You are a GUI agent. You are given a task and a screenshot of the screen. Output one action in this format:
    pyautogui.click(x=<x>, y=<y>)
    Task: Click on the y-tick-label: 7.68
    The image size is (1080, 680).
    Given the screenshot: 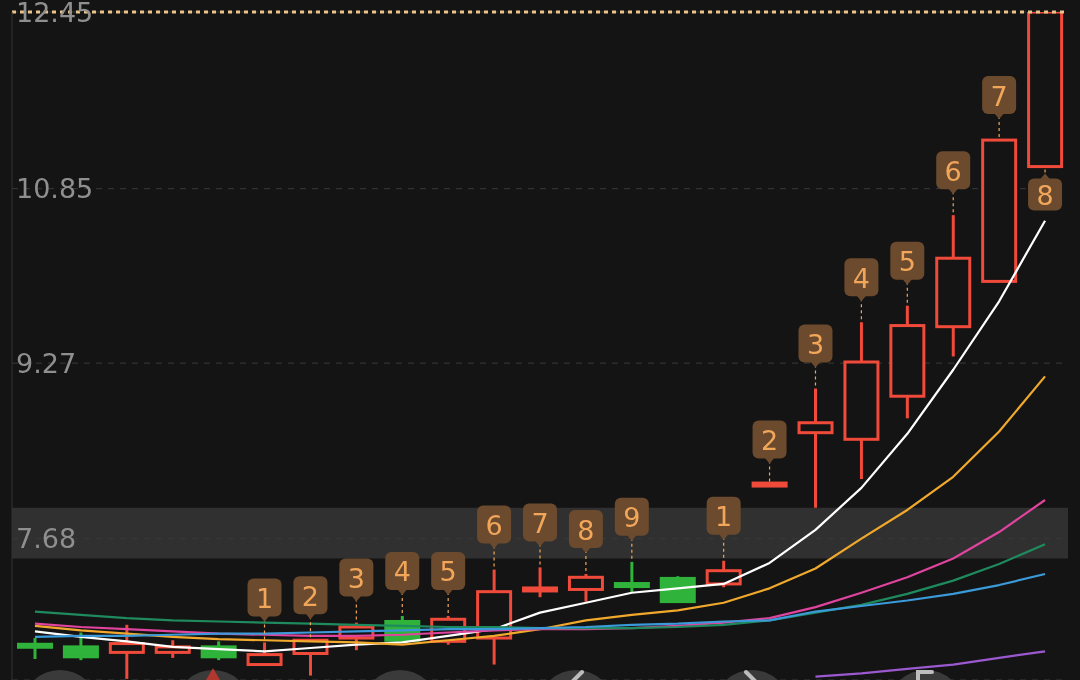 What is the action you would take?
    pyautogui.click(x=46, y=539)
    